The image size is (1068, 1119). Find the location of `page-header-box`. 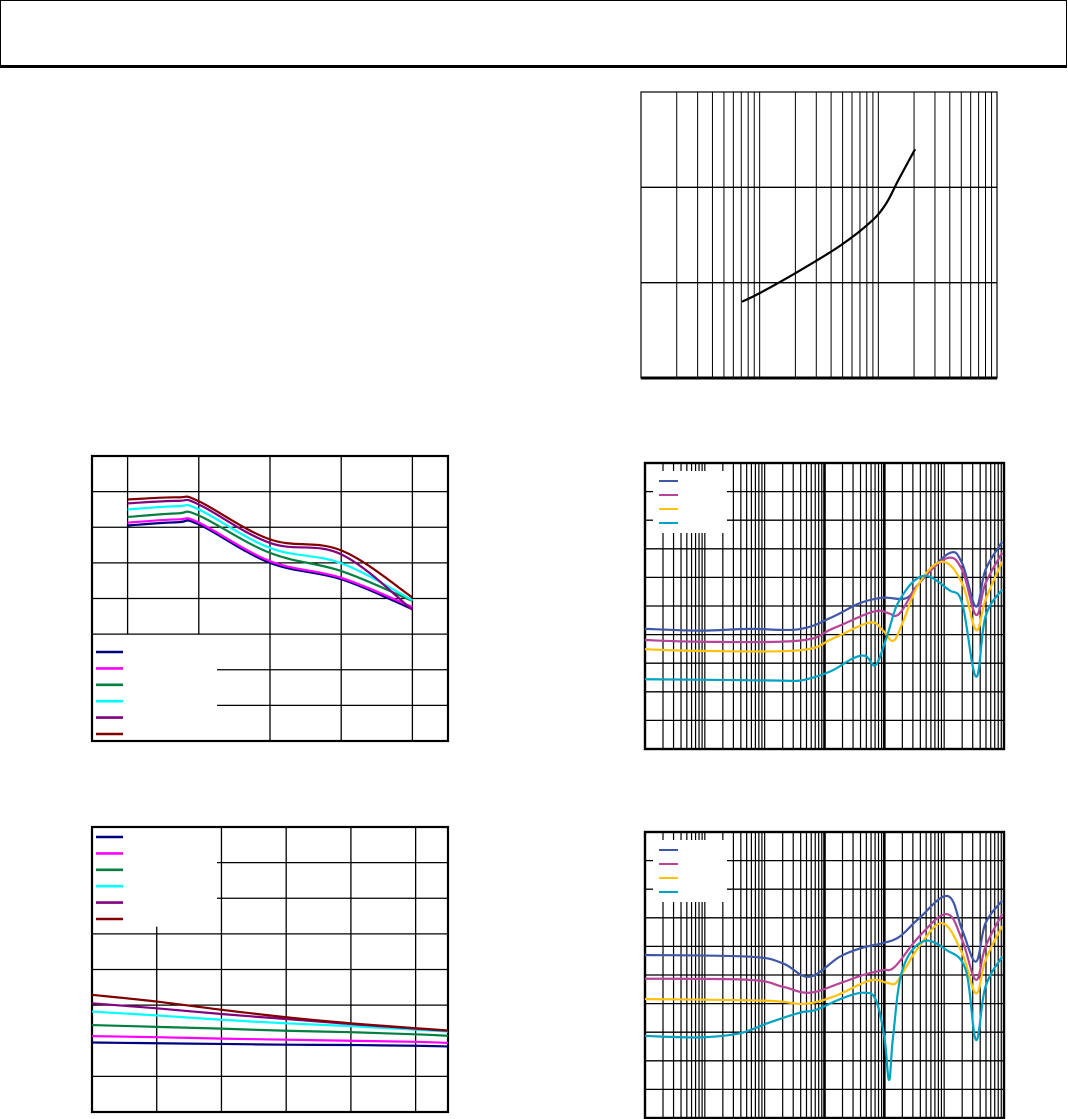

page-header-box is located at coordinates (533, 34).